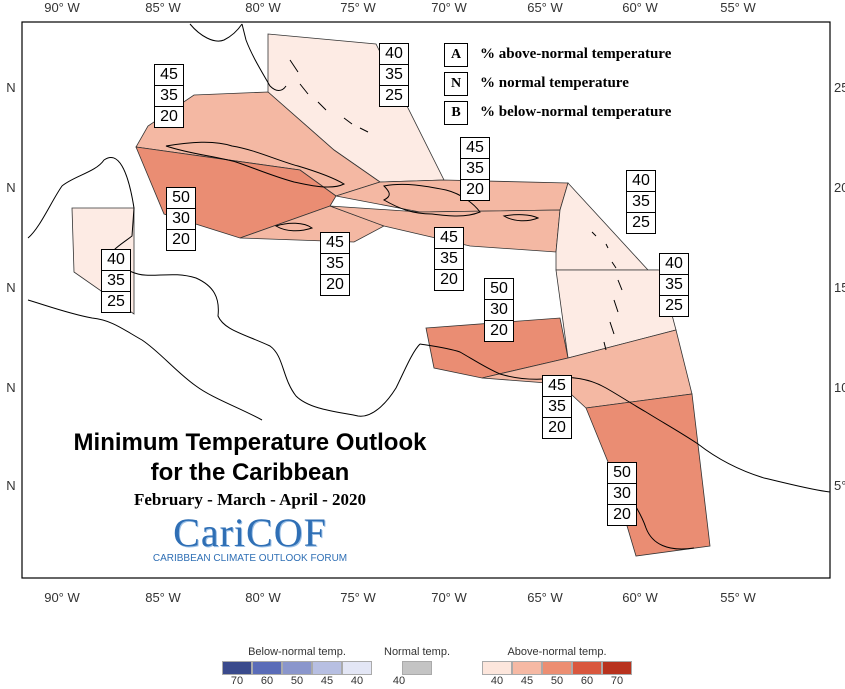 The height and width of the screenshot is (689, 845). I want to click on colorbar-below-title: Below-normal temp., so click(297, 652).